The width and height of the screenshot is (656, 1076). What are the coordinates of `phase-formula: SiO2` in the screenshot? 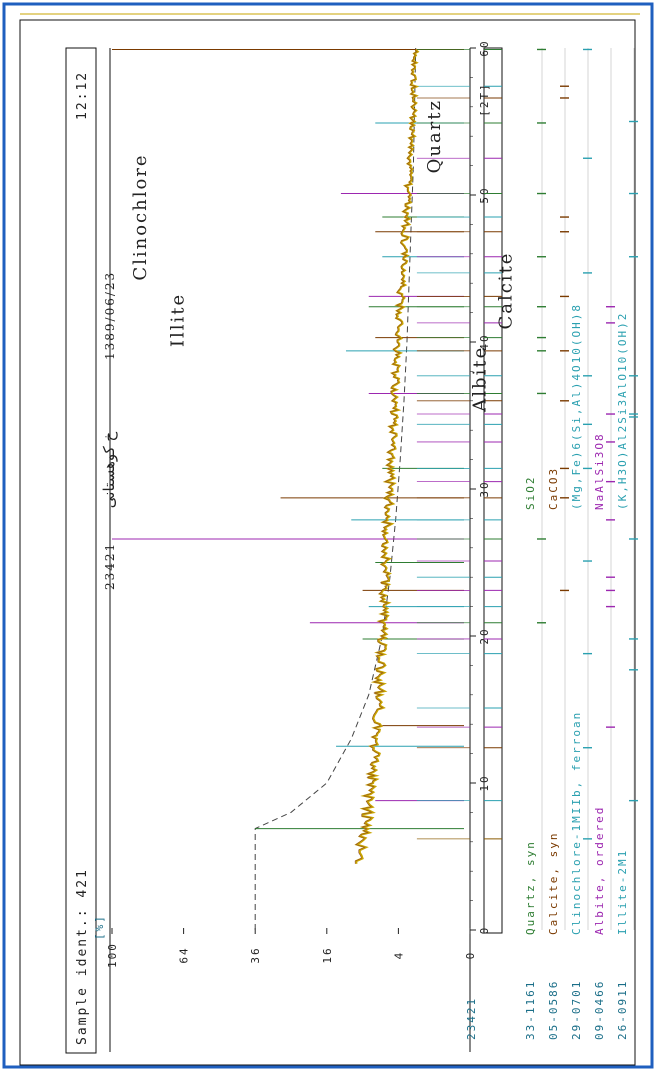 It's located at (530, 493).